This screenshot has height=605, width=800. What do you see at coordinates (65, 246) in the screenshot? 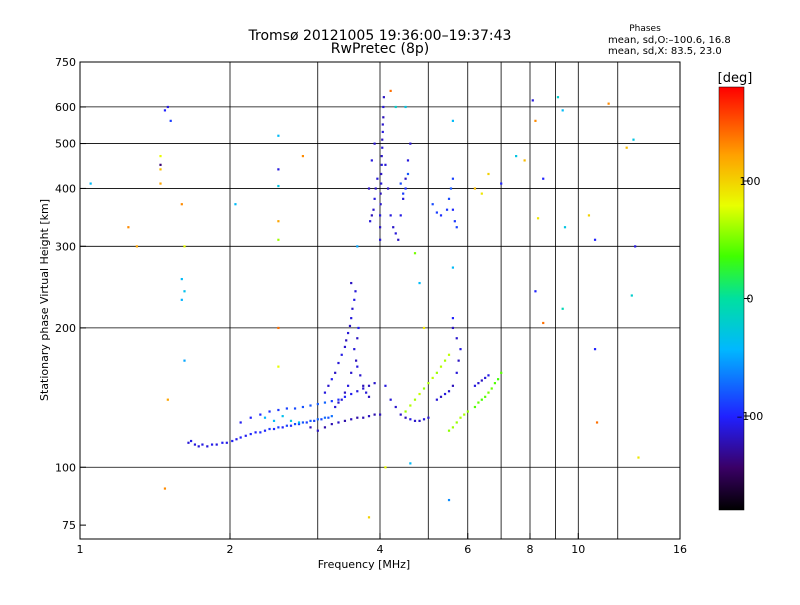
I see `y-tick-label: 300` at bounding box center [65, 246].